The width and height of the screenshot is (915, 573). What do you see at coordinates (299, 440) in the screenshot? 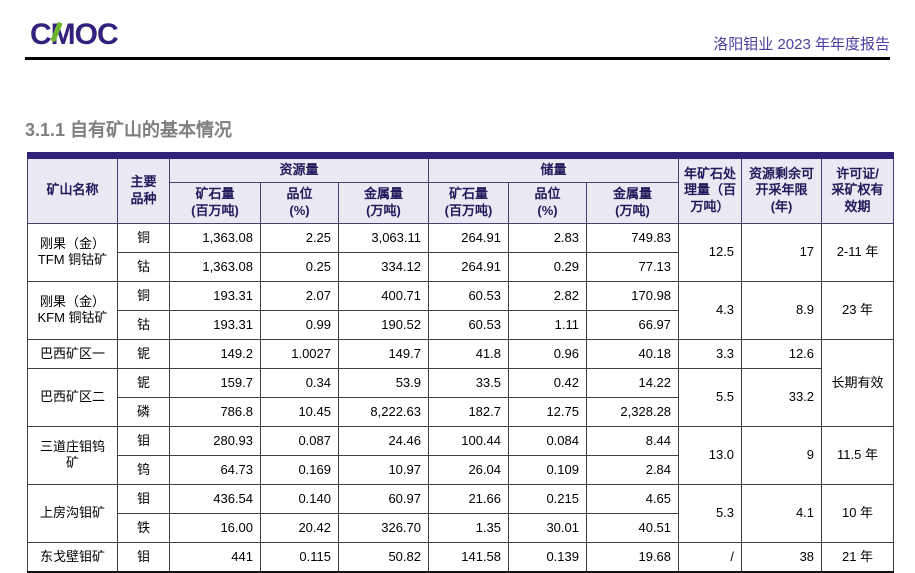
I see `resource-value-cell: 0.087` at bounding box center [299, 440].